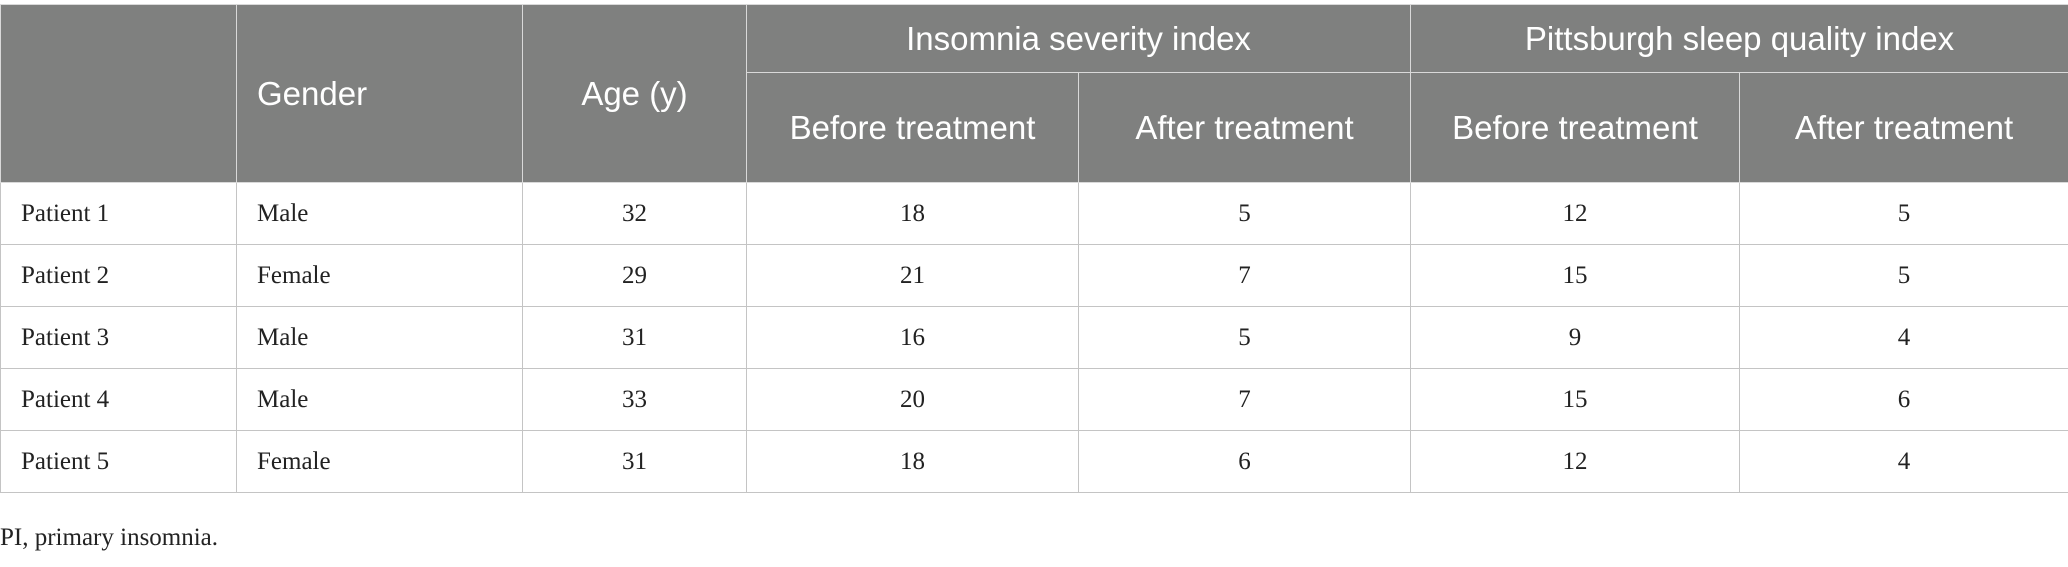 This screenshot has height=567, width=2068. Describe the element at coordinates (634, 93) in the screenshot. I see `header-age: Age (y)` at that location.